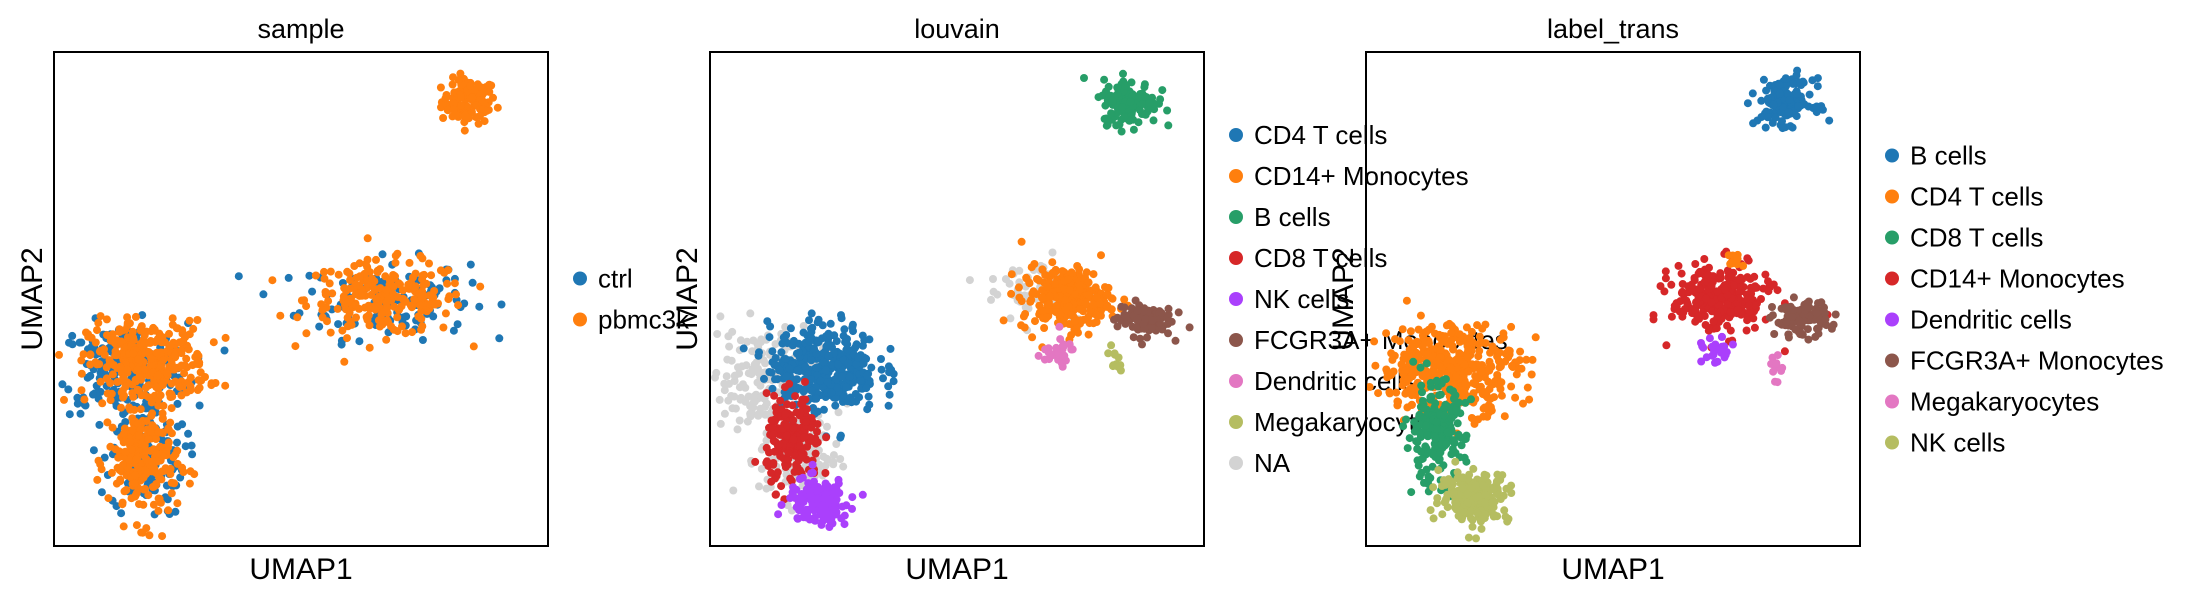 This screenshot has width=2210, height=599. I want to click on legend-item: NK cells, so click(1945, 443).